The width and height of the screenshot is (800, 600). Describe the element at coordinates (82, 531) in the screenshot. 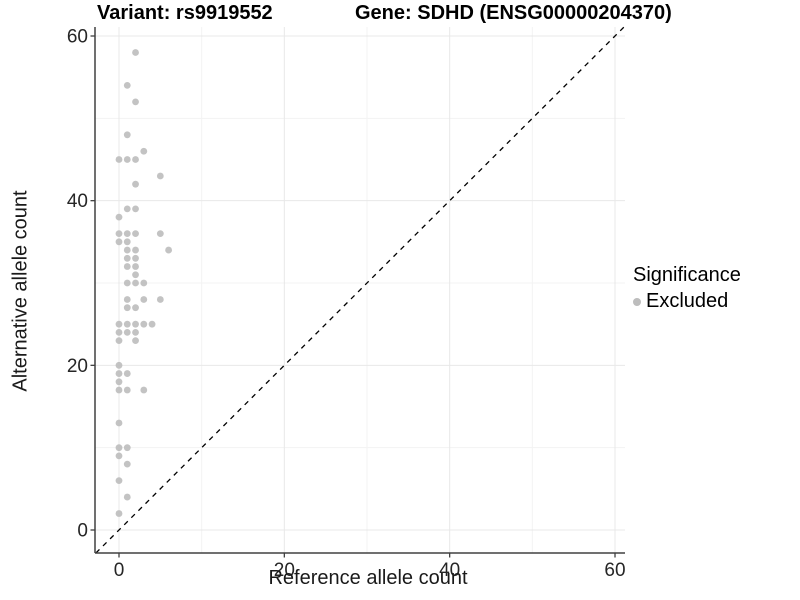

I see `y-tick-label: 0` at that location.